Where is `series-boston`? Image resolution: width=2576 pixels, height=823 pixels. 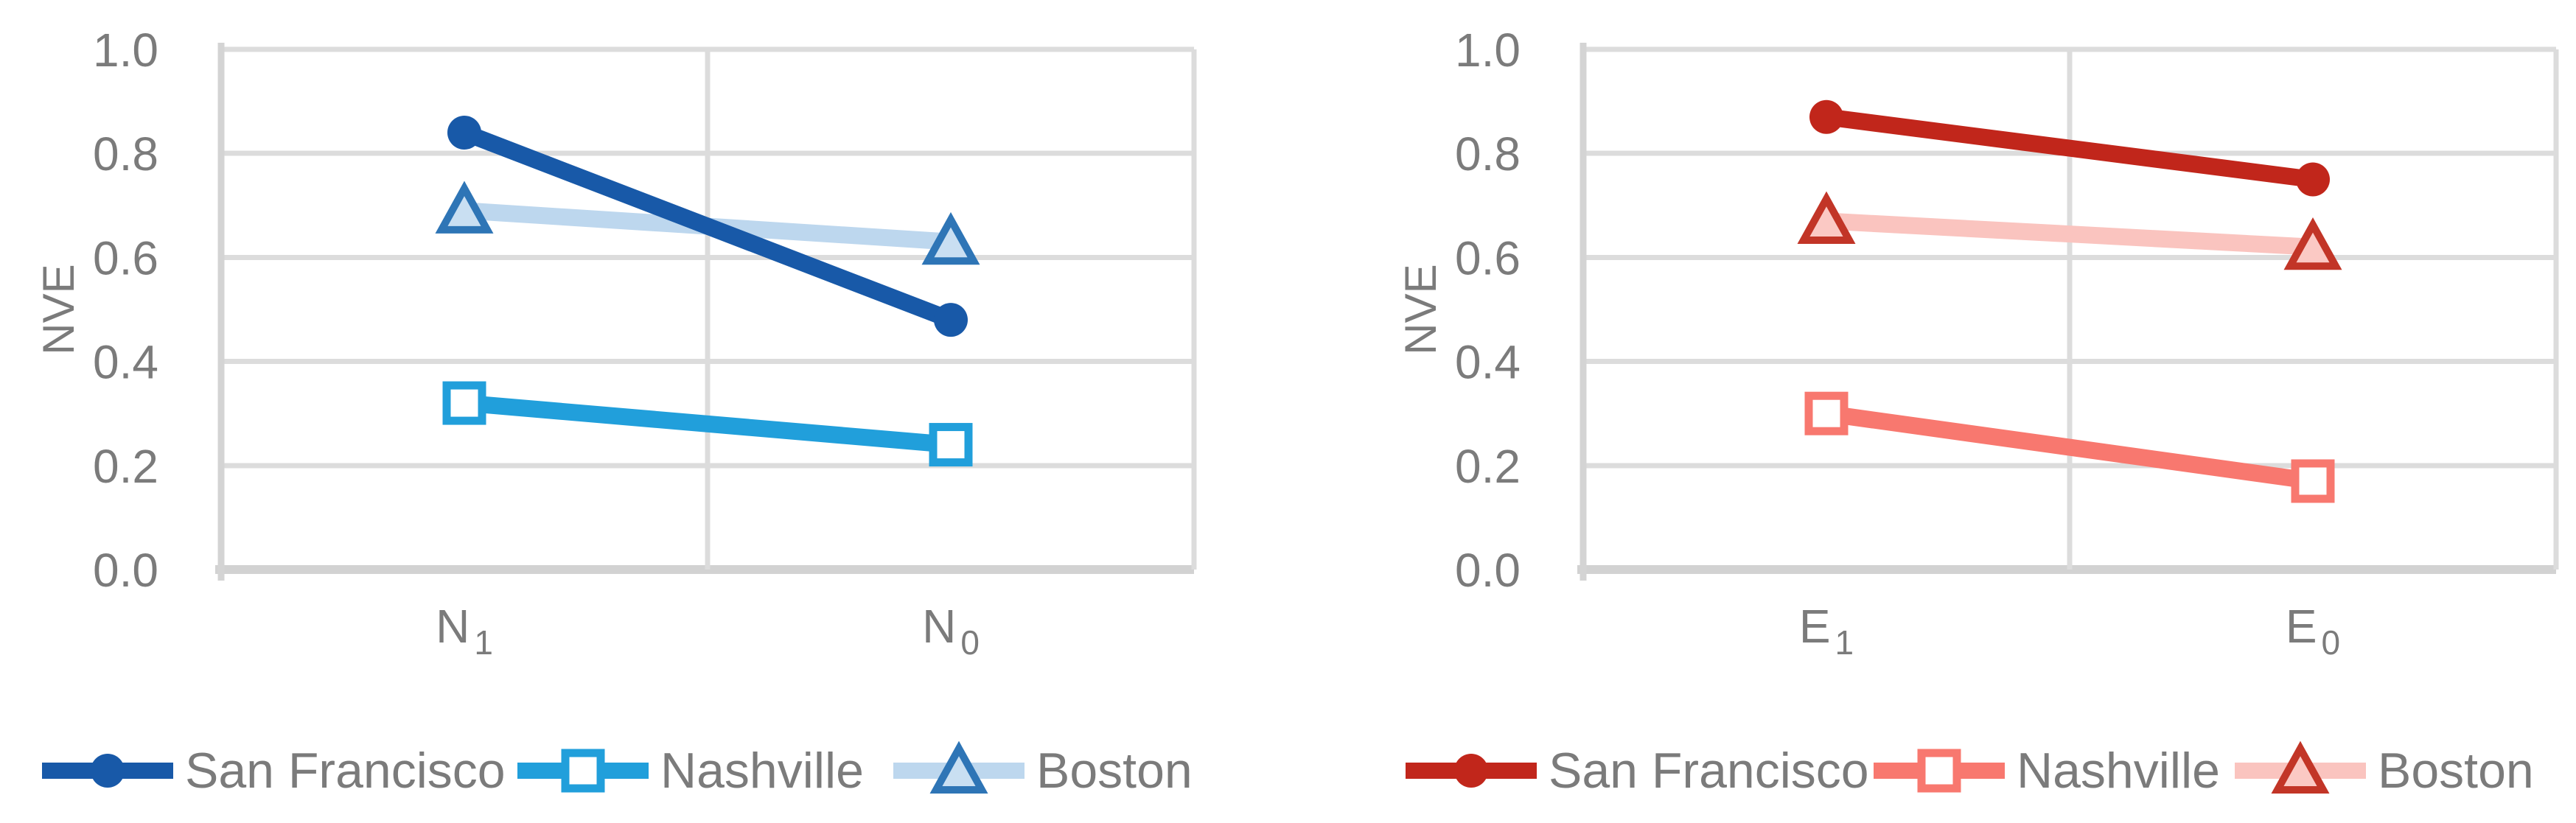
series-boston is located at coordinates (2069, 230).